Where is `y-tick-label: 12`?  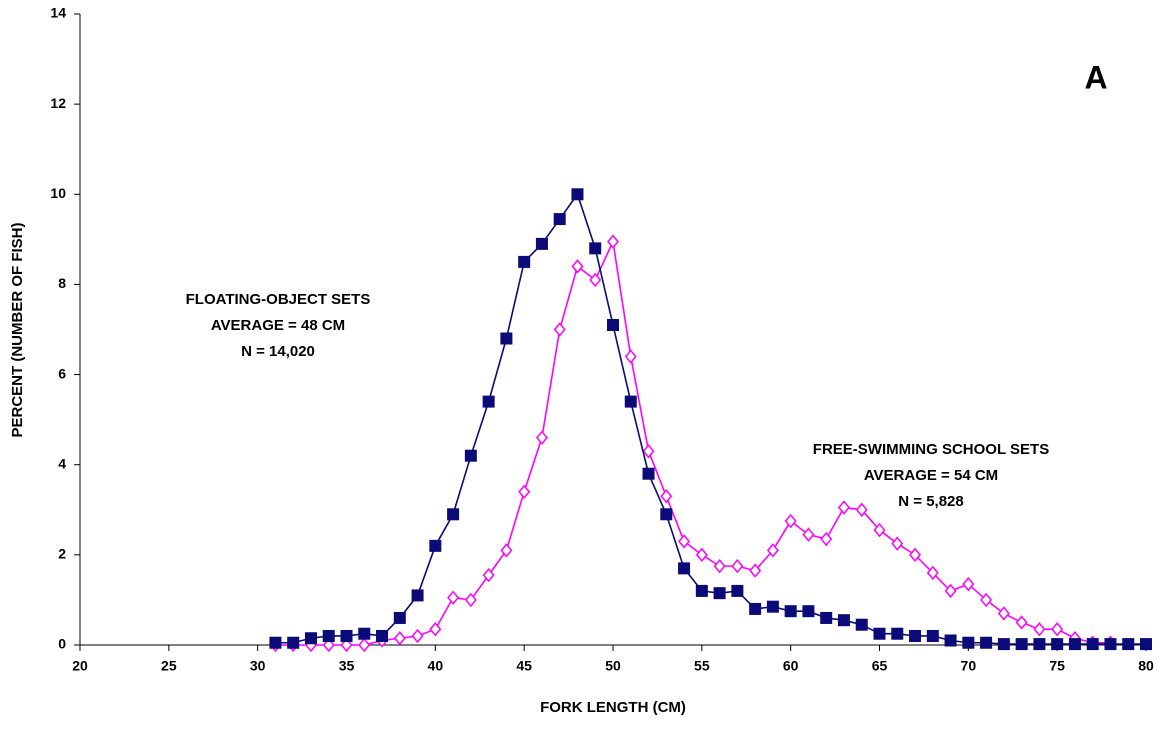 y-tick-label: 12 is located at coordinates (58, 103).